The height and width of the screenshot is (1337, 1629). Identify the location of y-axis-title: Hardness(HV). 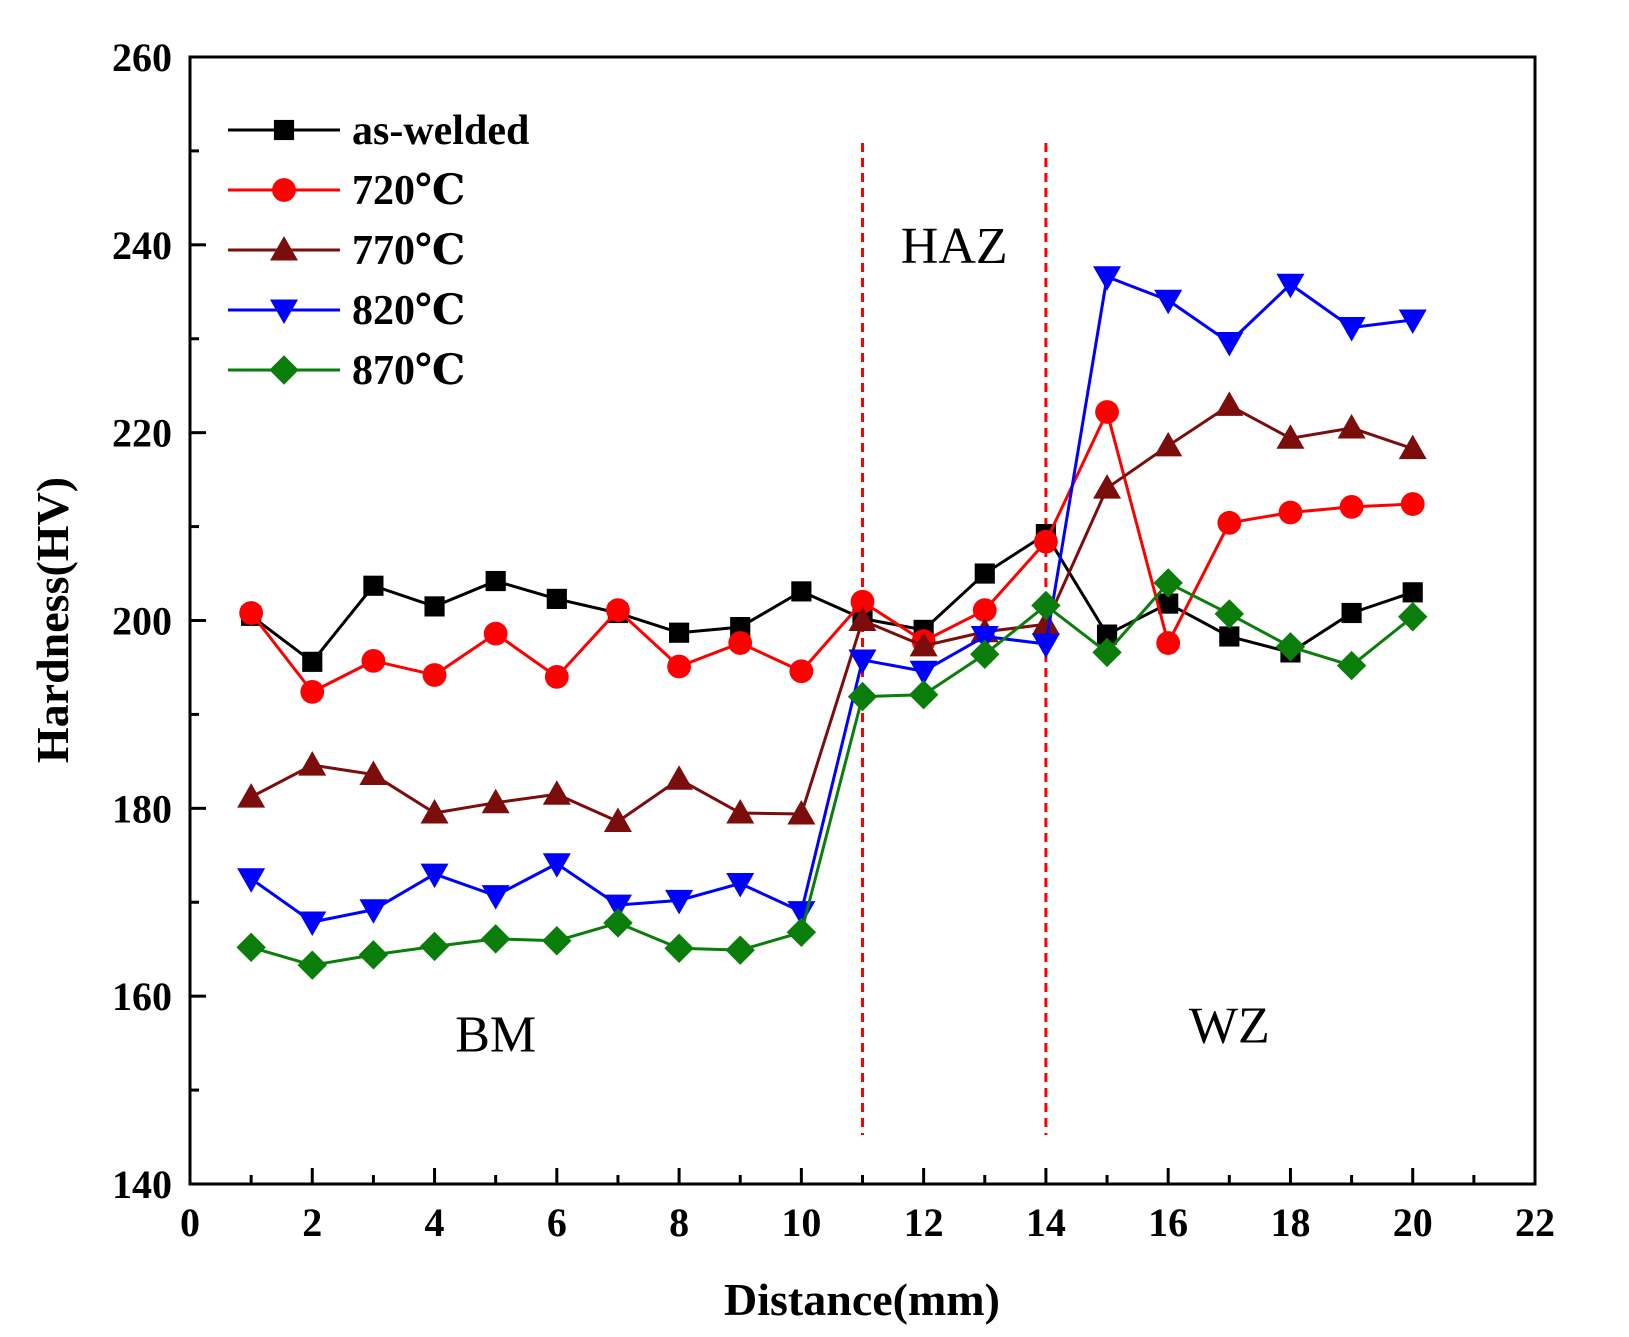
(52, 620).